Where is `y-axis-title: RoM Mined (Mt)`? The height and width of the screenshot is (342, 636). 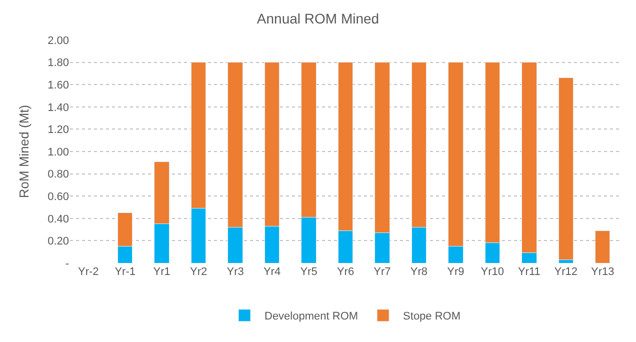
y-axis-title: RoM Mined (Mt) is located at coordinates (24, 151).